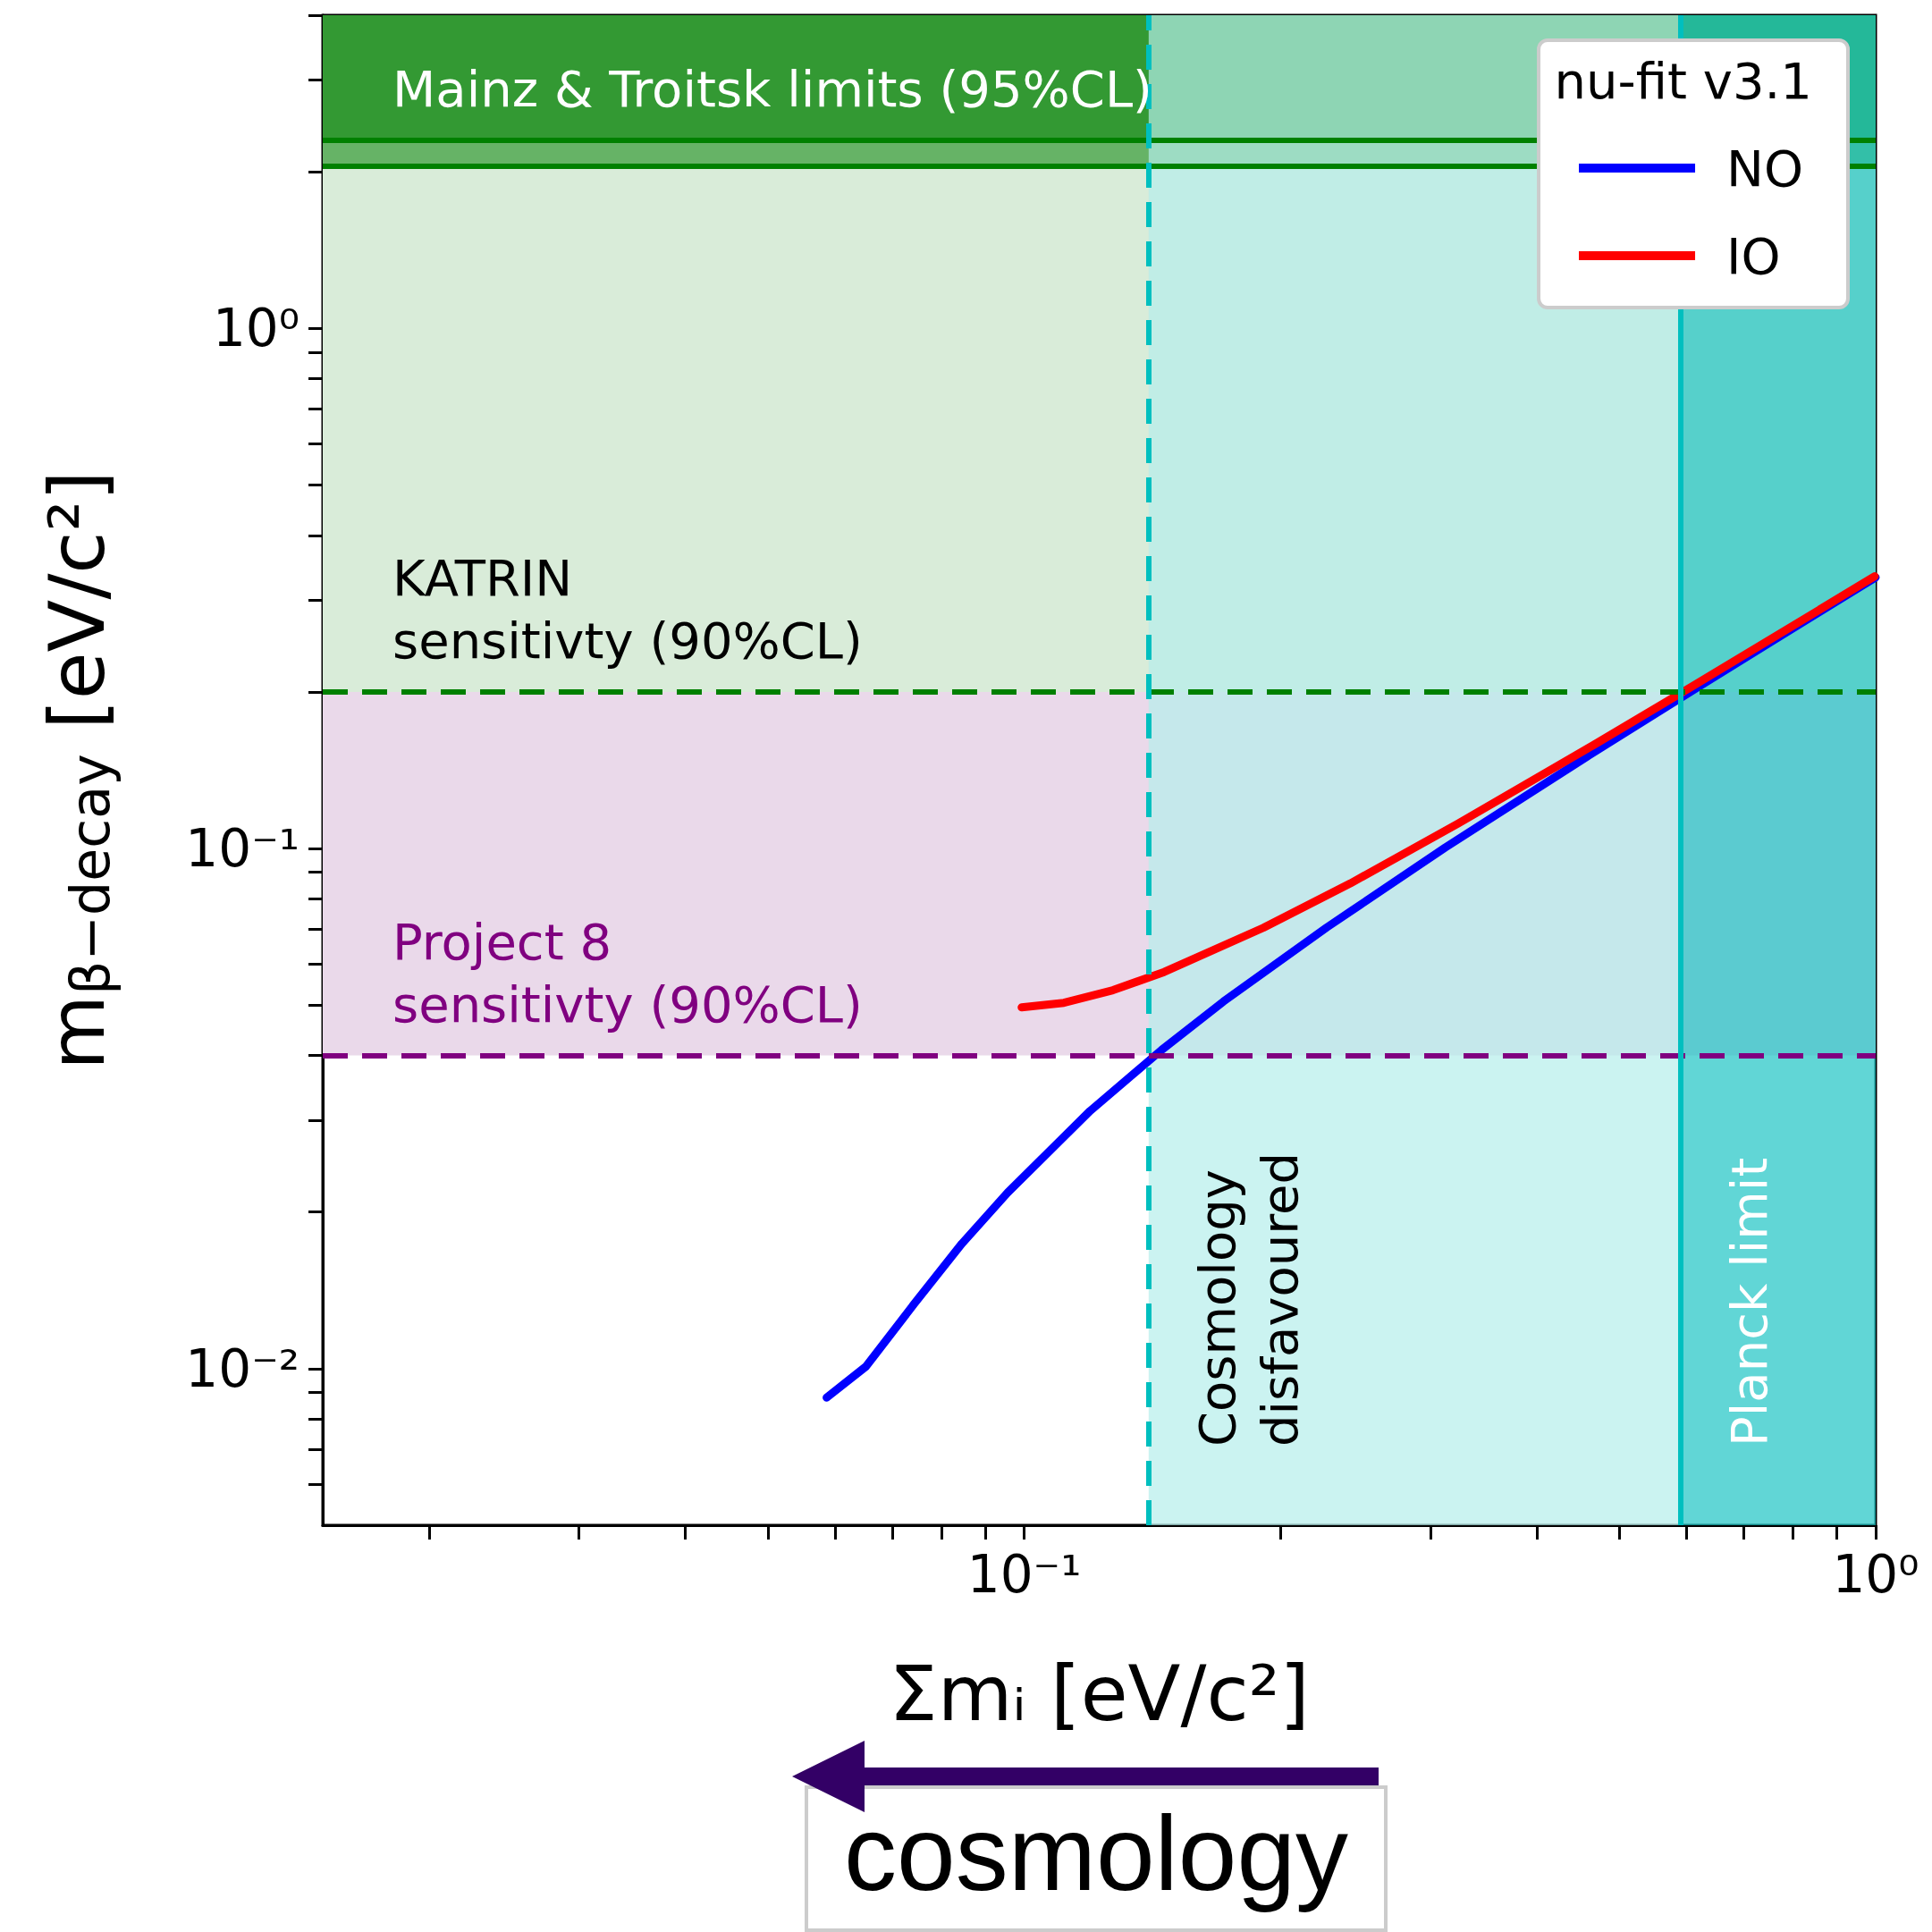 This screenshot has width=1932, height=1932. Describe the element at coordinates (627, 973) in the screenshot. I see `ref-line-label: Project 8 sensitivty (90%CL)` at that location.